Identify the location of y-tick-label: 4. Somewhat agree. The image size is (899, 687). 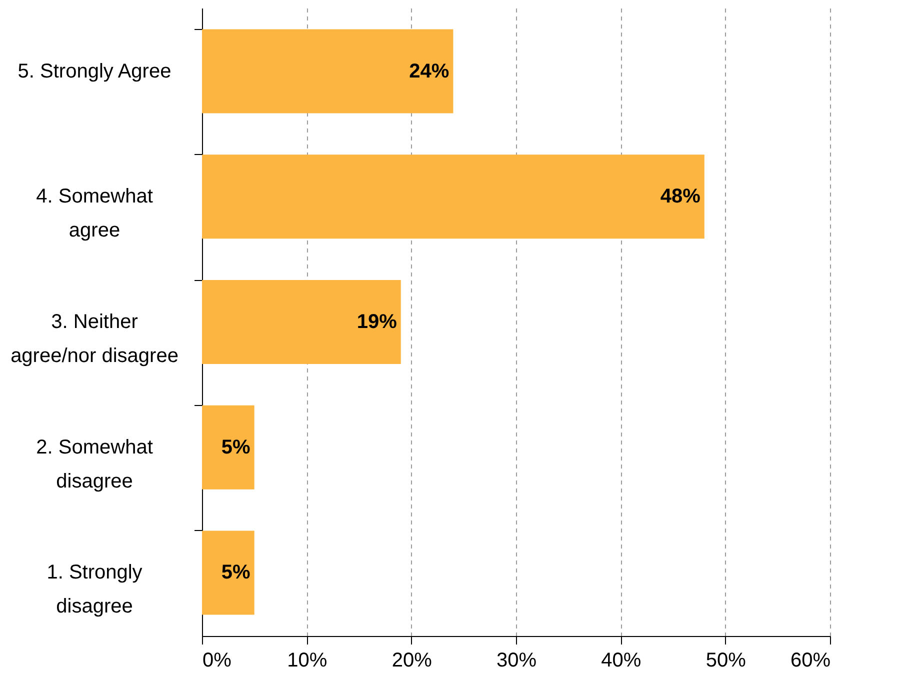
(95, 214).